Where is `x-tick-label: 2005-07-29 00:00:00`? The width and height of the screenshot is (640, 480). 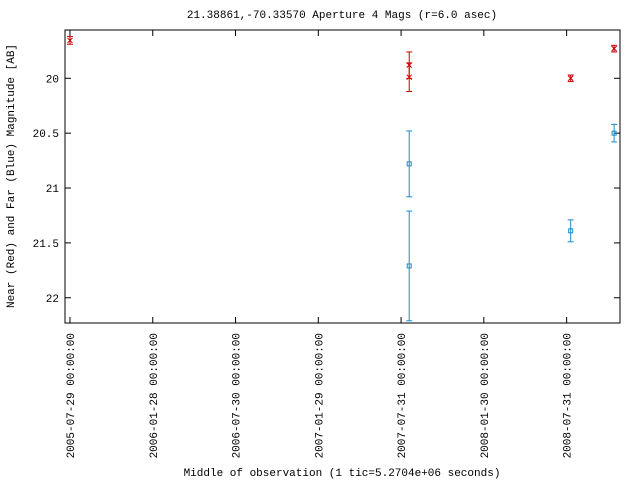 x-tick-label: 2005-07-29 00:00:00 is located at coordinates (72, 395).